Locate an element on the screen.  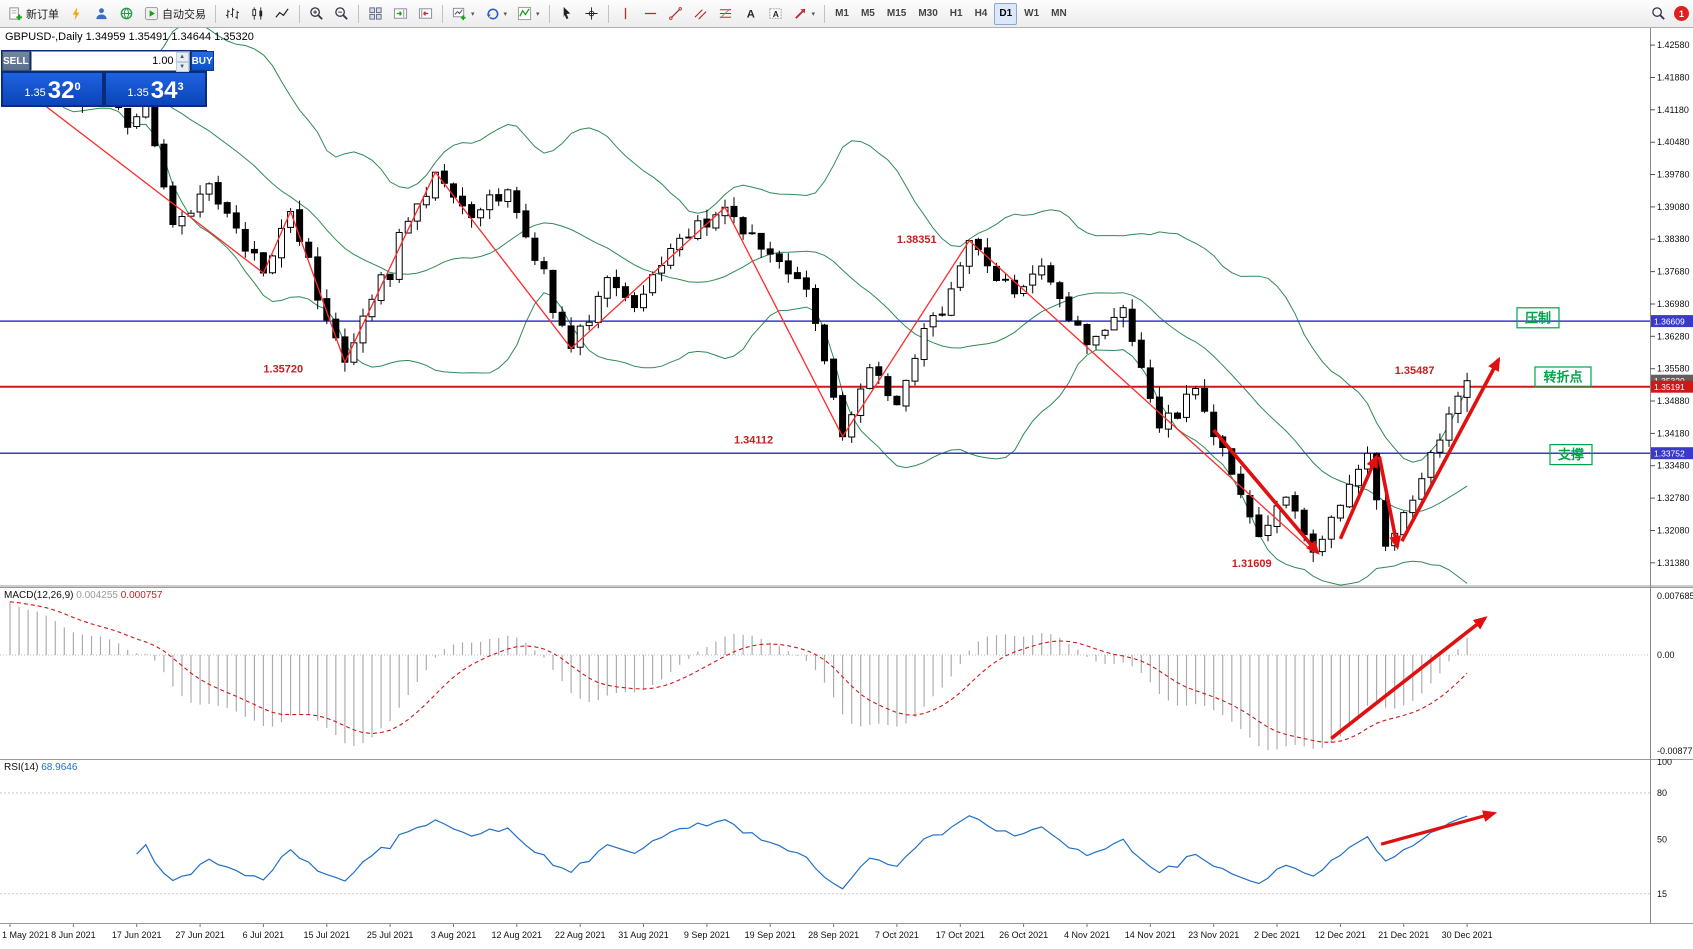
indicators-button: ▾ is located at coordinates (528, 14).